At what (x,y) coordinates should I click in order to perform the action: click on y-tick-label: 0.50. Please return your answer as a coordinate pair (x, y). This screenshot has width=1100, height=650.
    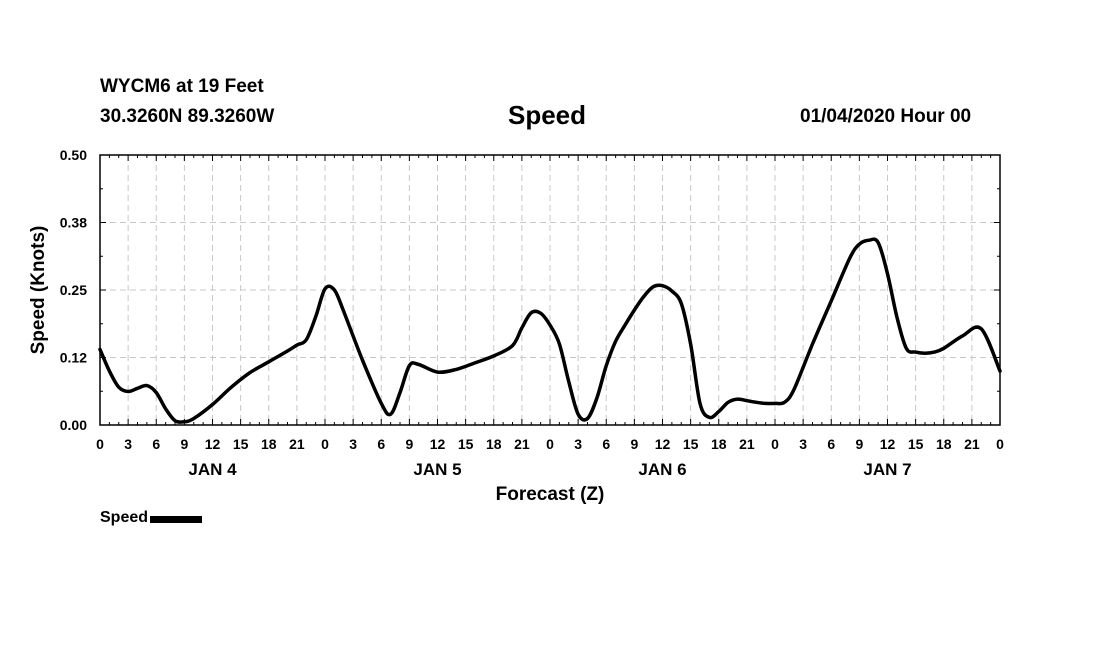
    Looking at the image, I should click on (73, 155).